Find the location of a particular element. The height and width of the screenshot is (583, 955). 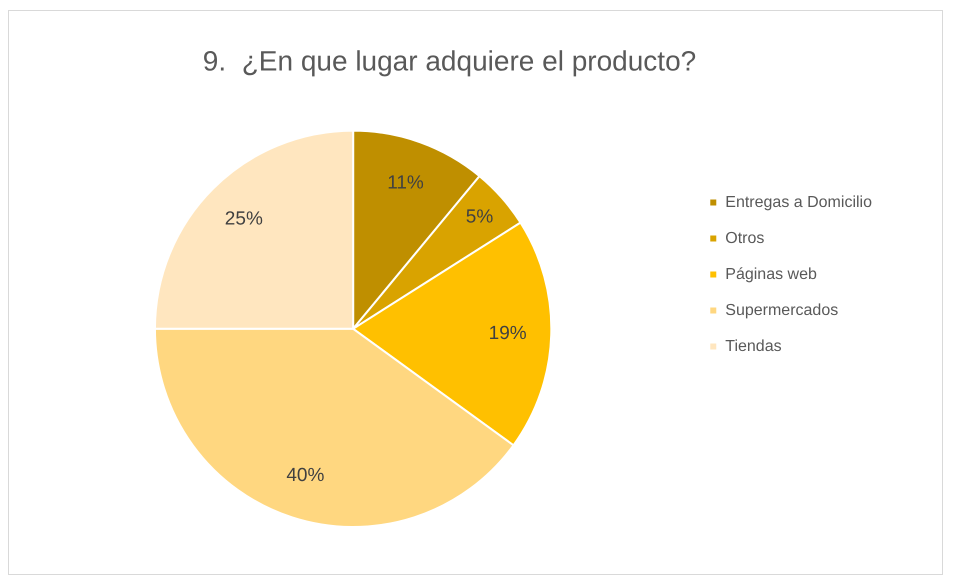

chart-title: 9. ¿En que lugar adquiere el producto? is located at coordinates (449, 61).